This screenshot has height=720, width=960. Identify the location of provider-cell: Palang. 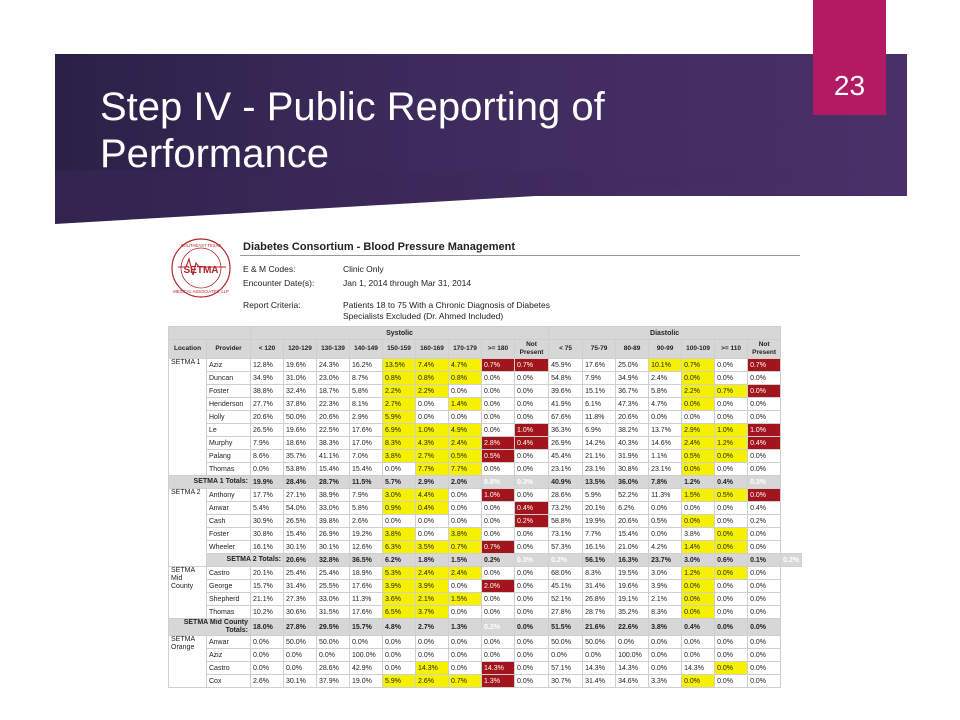
(228, 456).